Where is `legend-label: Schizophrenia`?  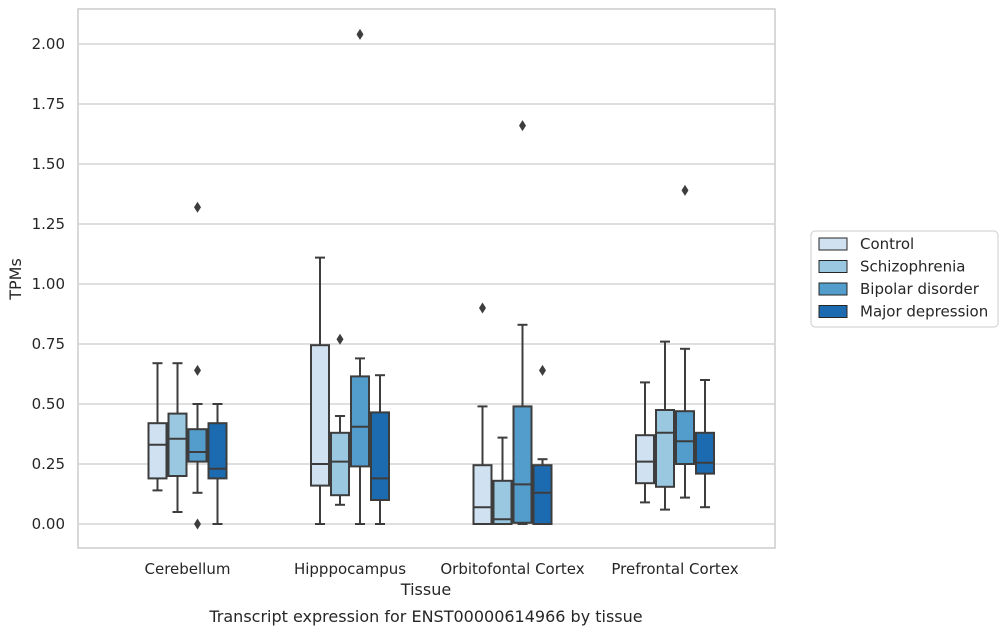
legend-label: Schizophrenia is located at coordinates (912, 267).